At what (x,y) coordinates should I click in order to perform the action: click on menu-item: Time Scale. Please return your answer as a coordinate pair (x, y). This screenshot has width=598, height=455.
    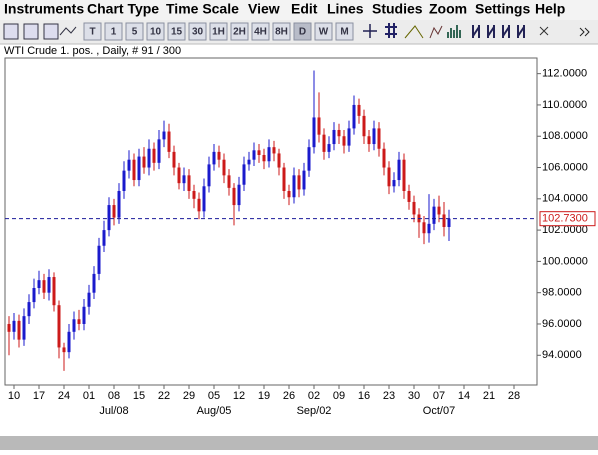
    Looking at the image, I should click on (202, 9).